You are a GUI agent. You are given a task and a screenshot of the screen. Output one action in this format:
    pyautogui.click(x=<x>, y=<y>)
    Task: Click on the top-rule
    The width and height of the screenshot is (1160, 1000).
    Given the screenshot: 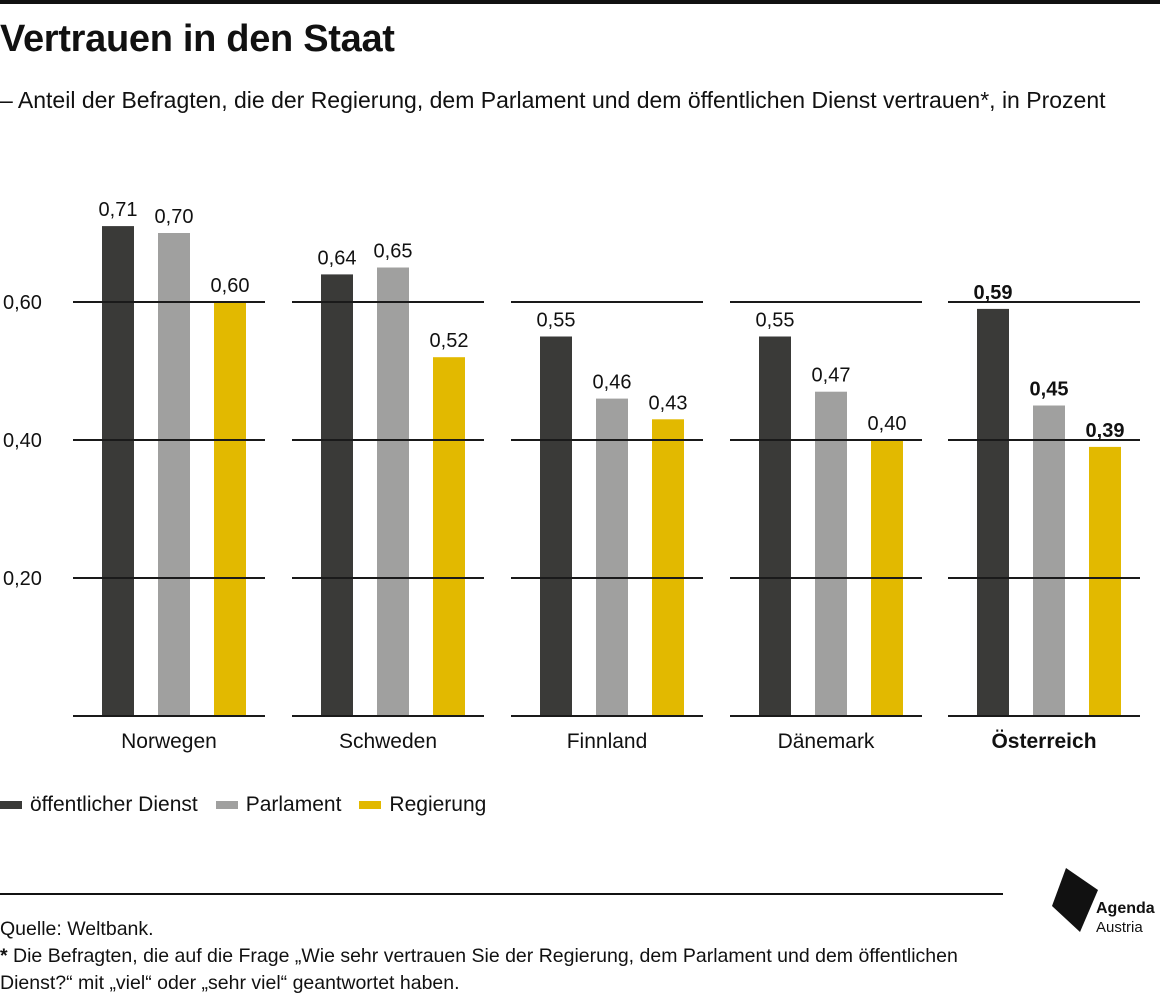 What is the action you would take?
    pyautogui.click(x=580, y=2)
    